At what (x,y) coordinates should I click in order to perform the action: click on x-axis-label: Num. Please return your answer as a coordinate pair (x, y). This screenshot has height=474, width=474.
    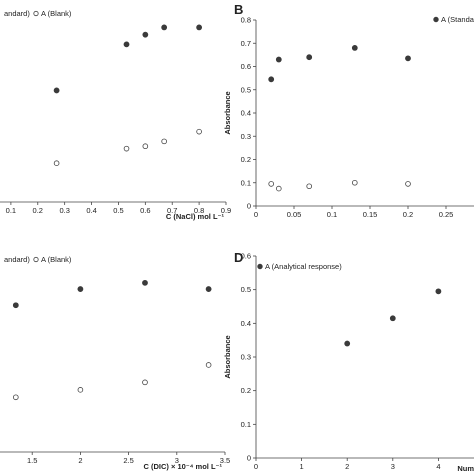
    Looking at the image, I should click on (465, 468).